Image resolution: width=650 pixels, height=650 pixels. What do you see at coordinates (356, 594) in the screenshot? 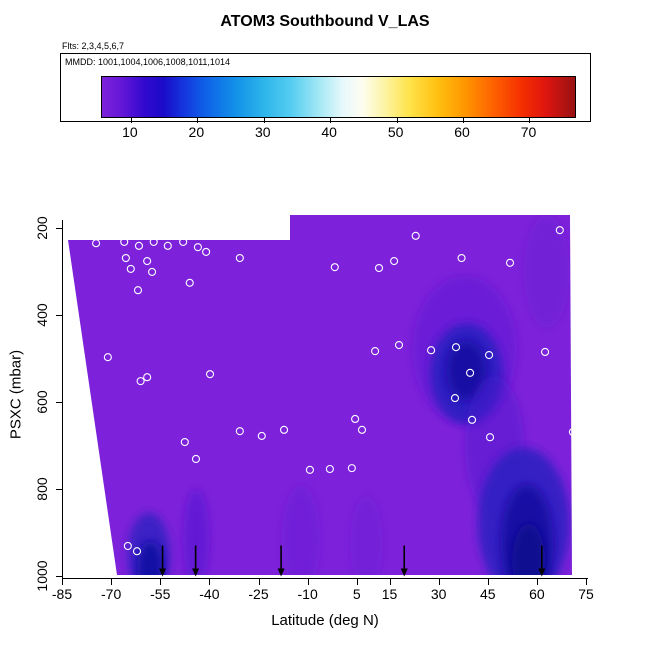
I see `x-tick-label: 5` at bounding box center [356, 594].